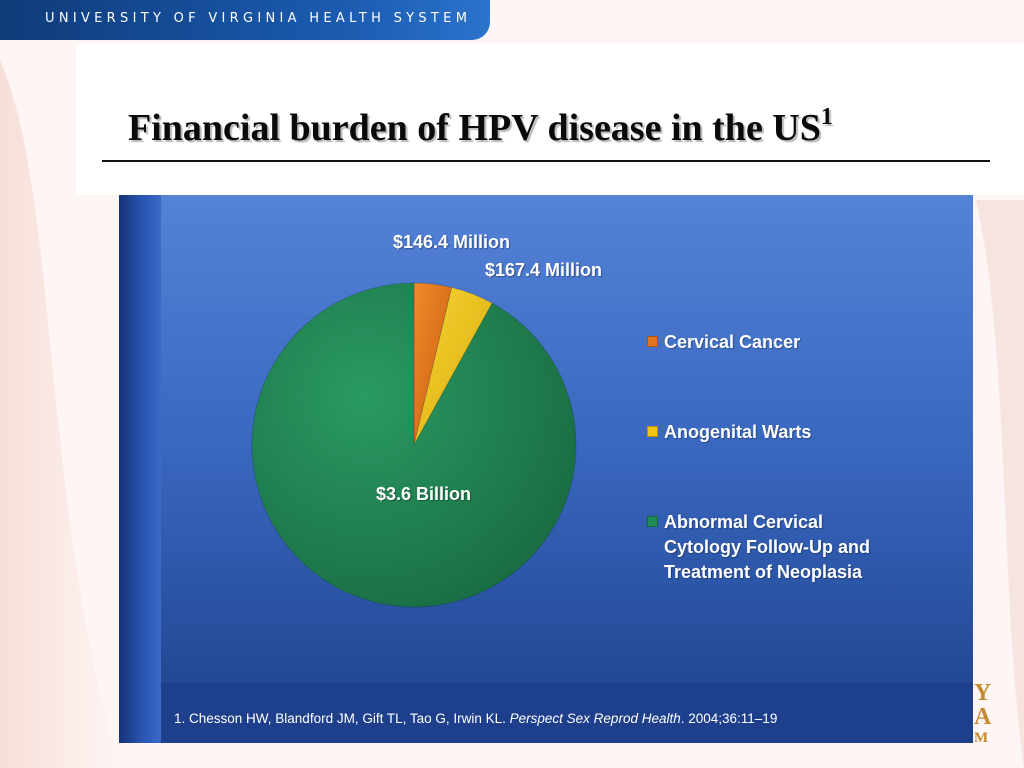  What do you see at coordinates (595, 718) in the screenshot?
I see `citation-journal: Perspect Sex Reprod Health` at bounding box center [595, 718].